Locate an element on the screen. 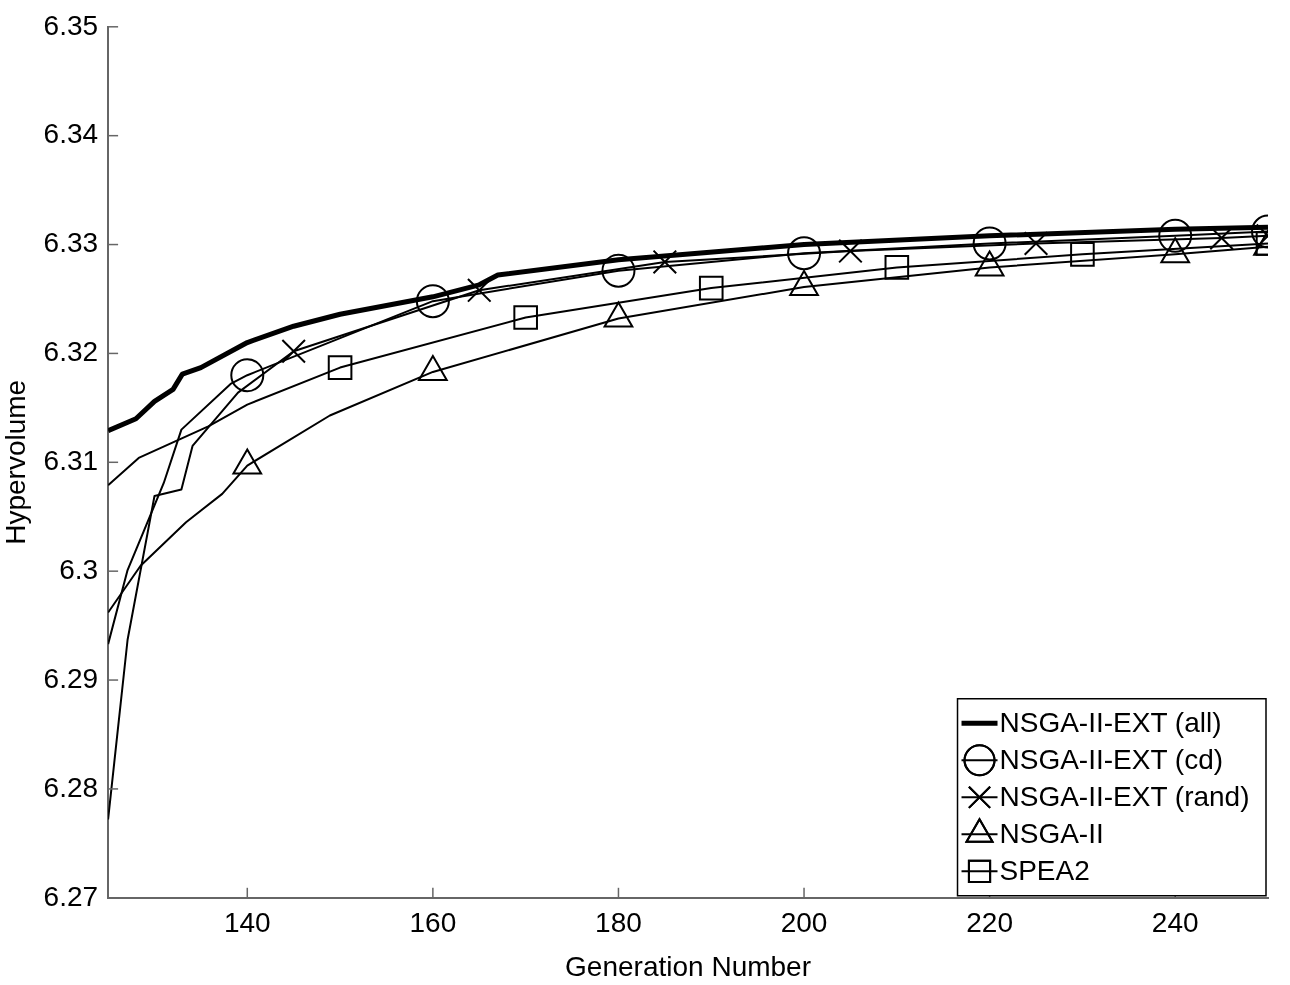 The image size is (1290, 985). y-tick-label: 6.29 is located at coordinates (71, 678).